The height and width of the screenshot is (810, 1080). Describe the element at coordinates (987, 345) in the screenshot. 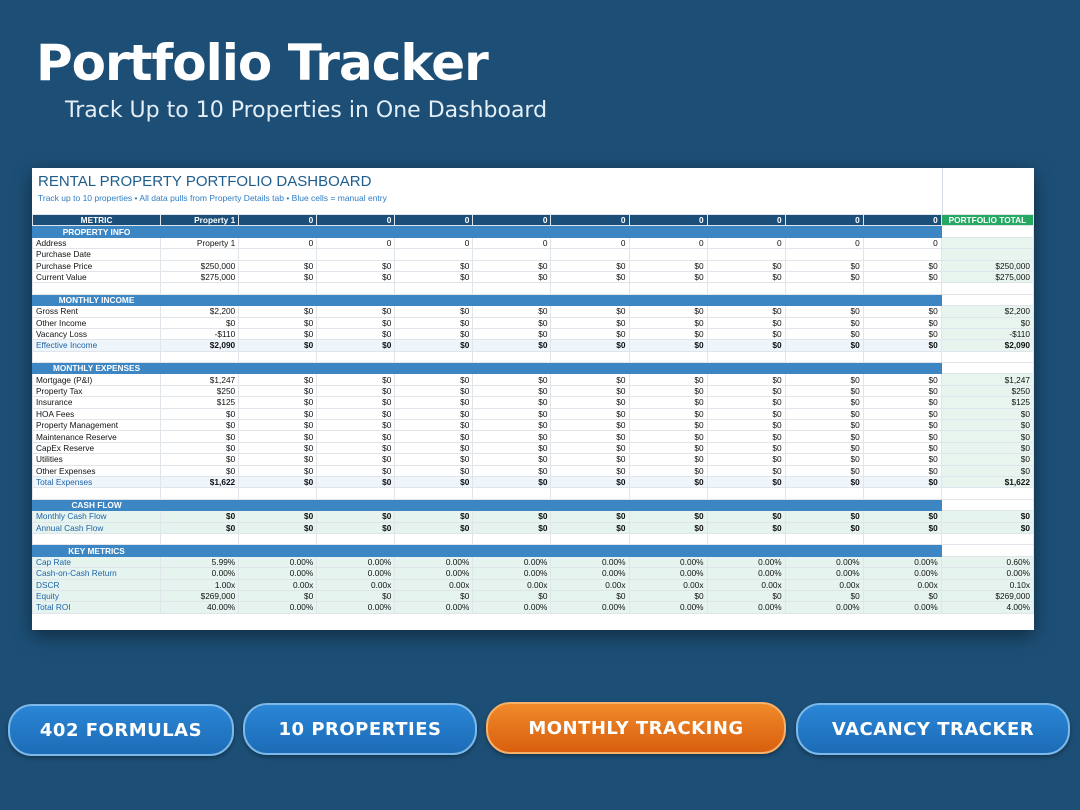

I see `portfolio-total-cell: $2,090` at that location.